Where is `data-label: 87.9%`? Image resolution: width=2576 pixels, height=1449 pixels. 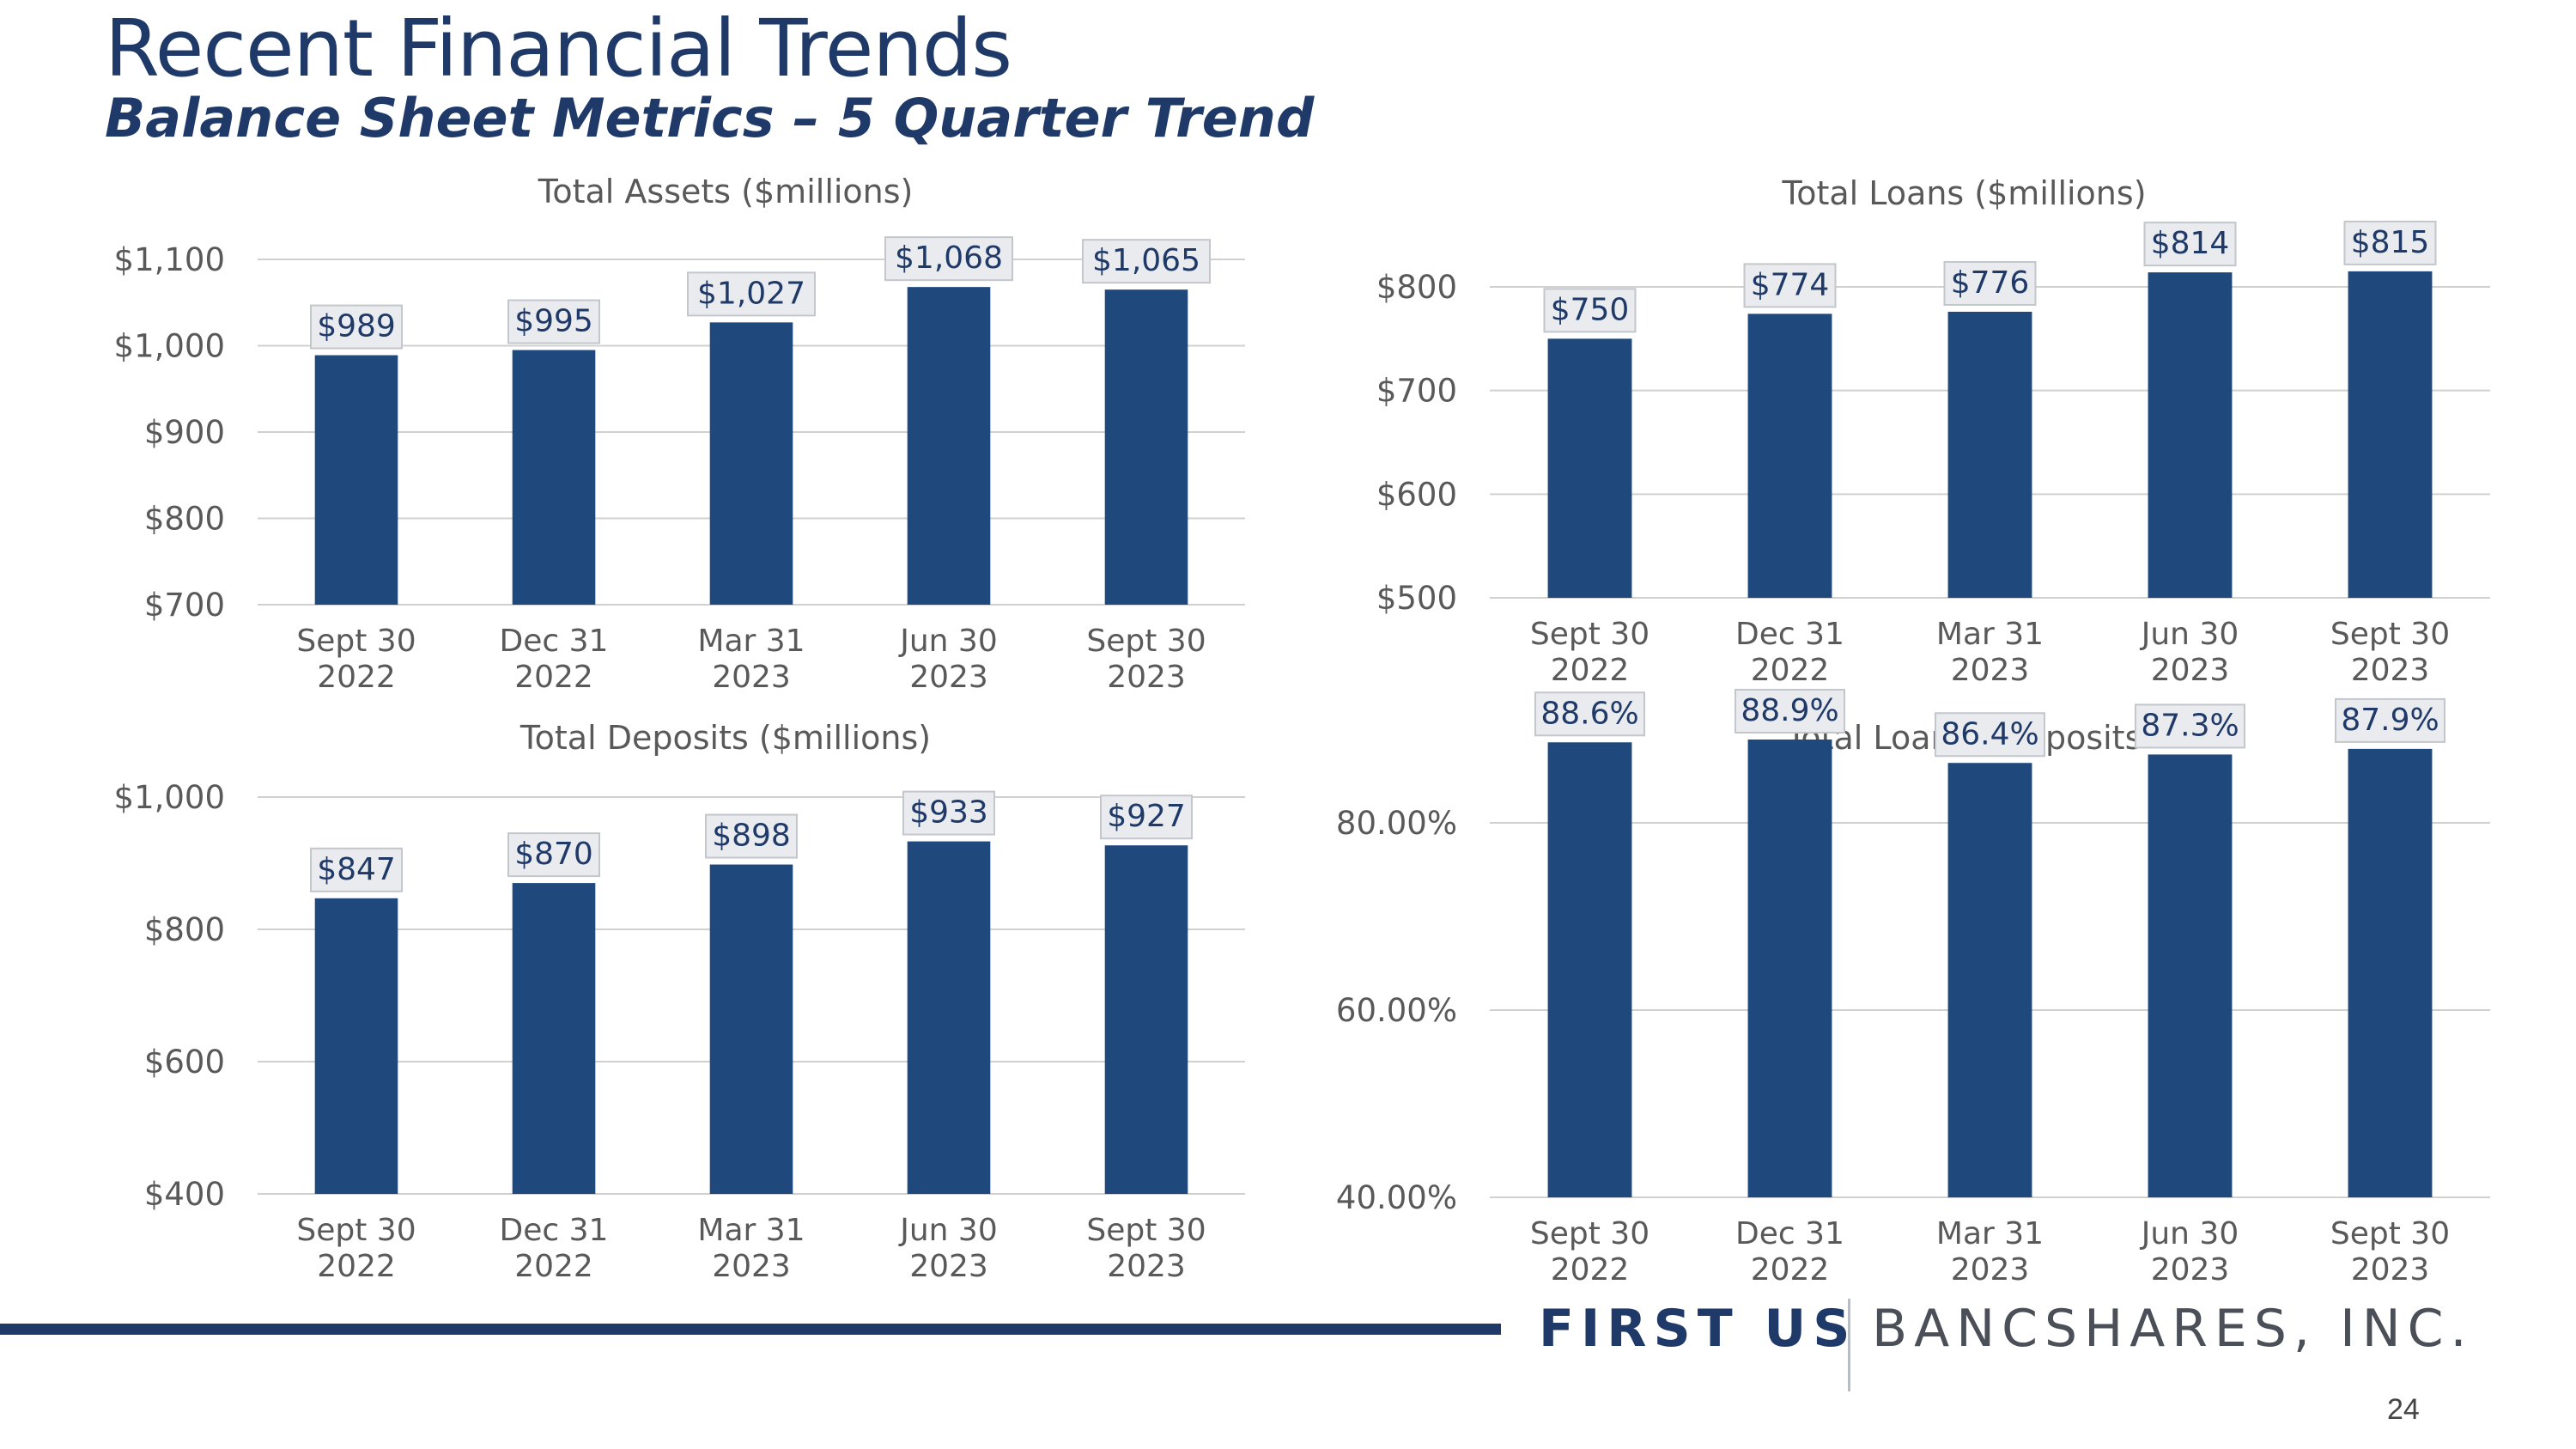 data-label: 87.9% is located at coordinates (2390, 720).